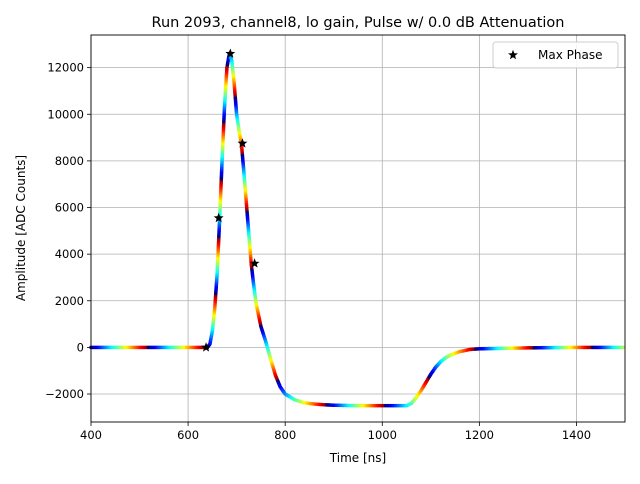 This screenshot has height=484, width=640. What do you see at coordinates (479, 435) in the screenshot?
I see `x-tick-label: 1200` at bounding box center [479, 435].